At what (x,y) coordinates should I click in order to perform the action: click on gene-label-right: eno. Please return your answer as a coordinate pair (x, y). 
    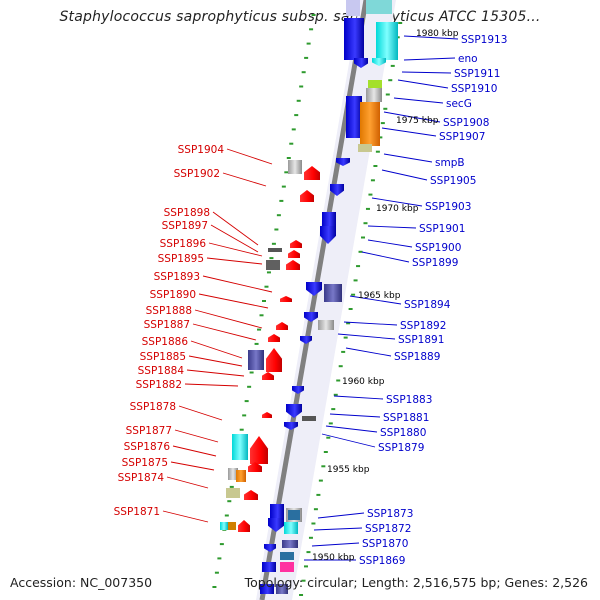
    Looking at the image, I should click on (468, 59).